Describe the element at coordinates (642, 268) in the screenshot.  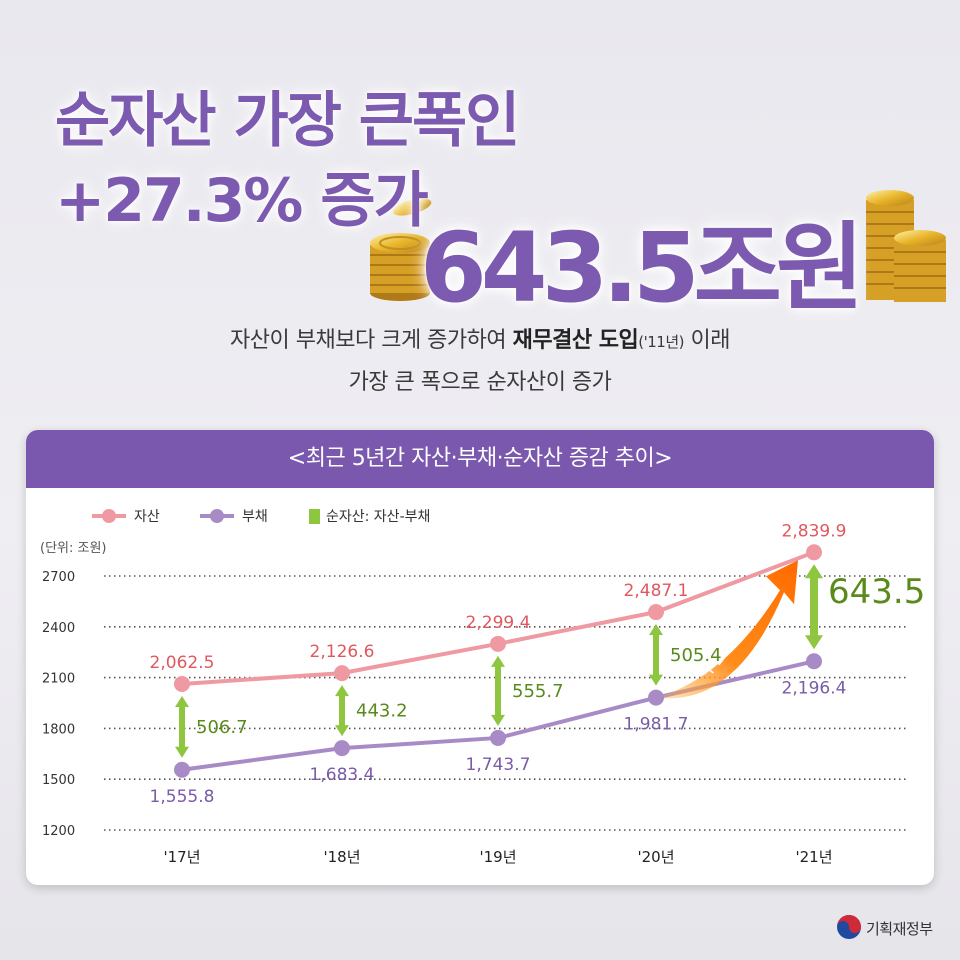
I see `headline-amount: 643.5조원` at that location.